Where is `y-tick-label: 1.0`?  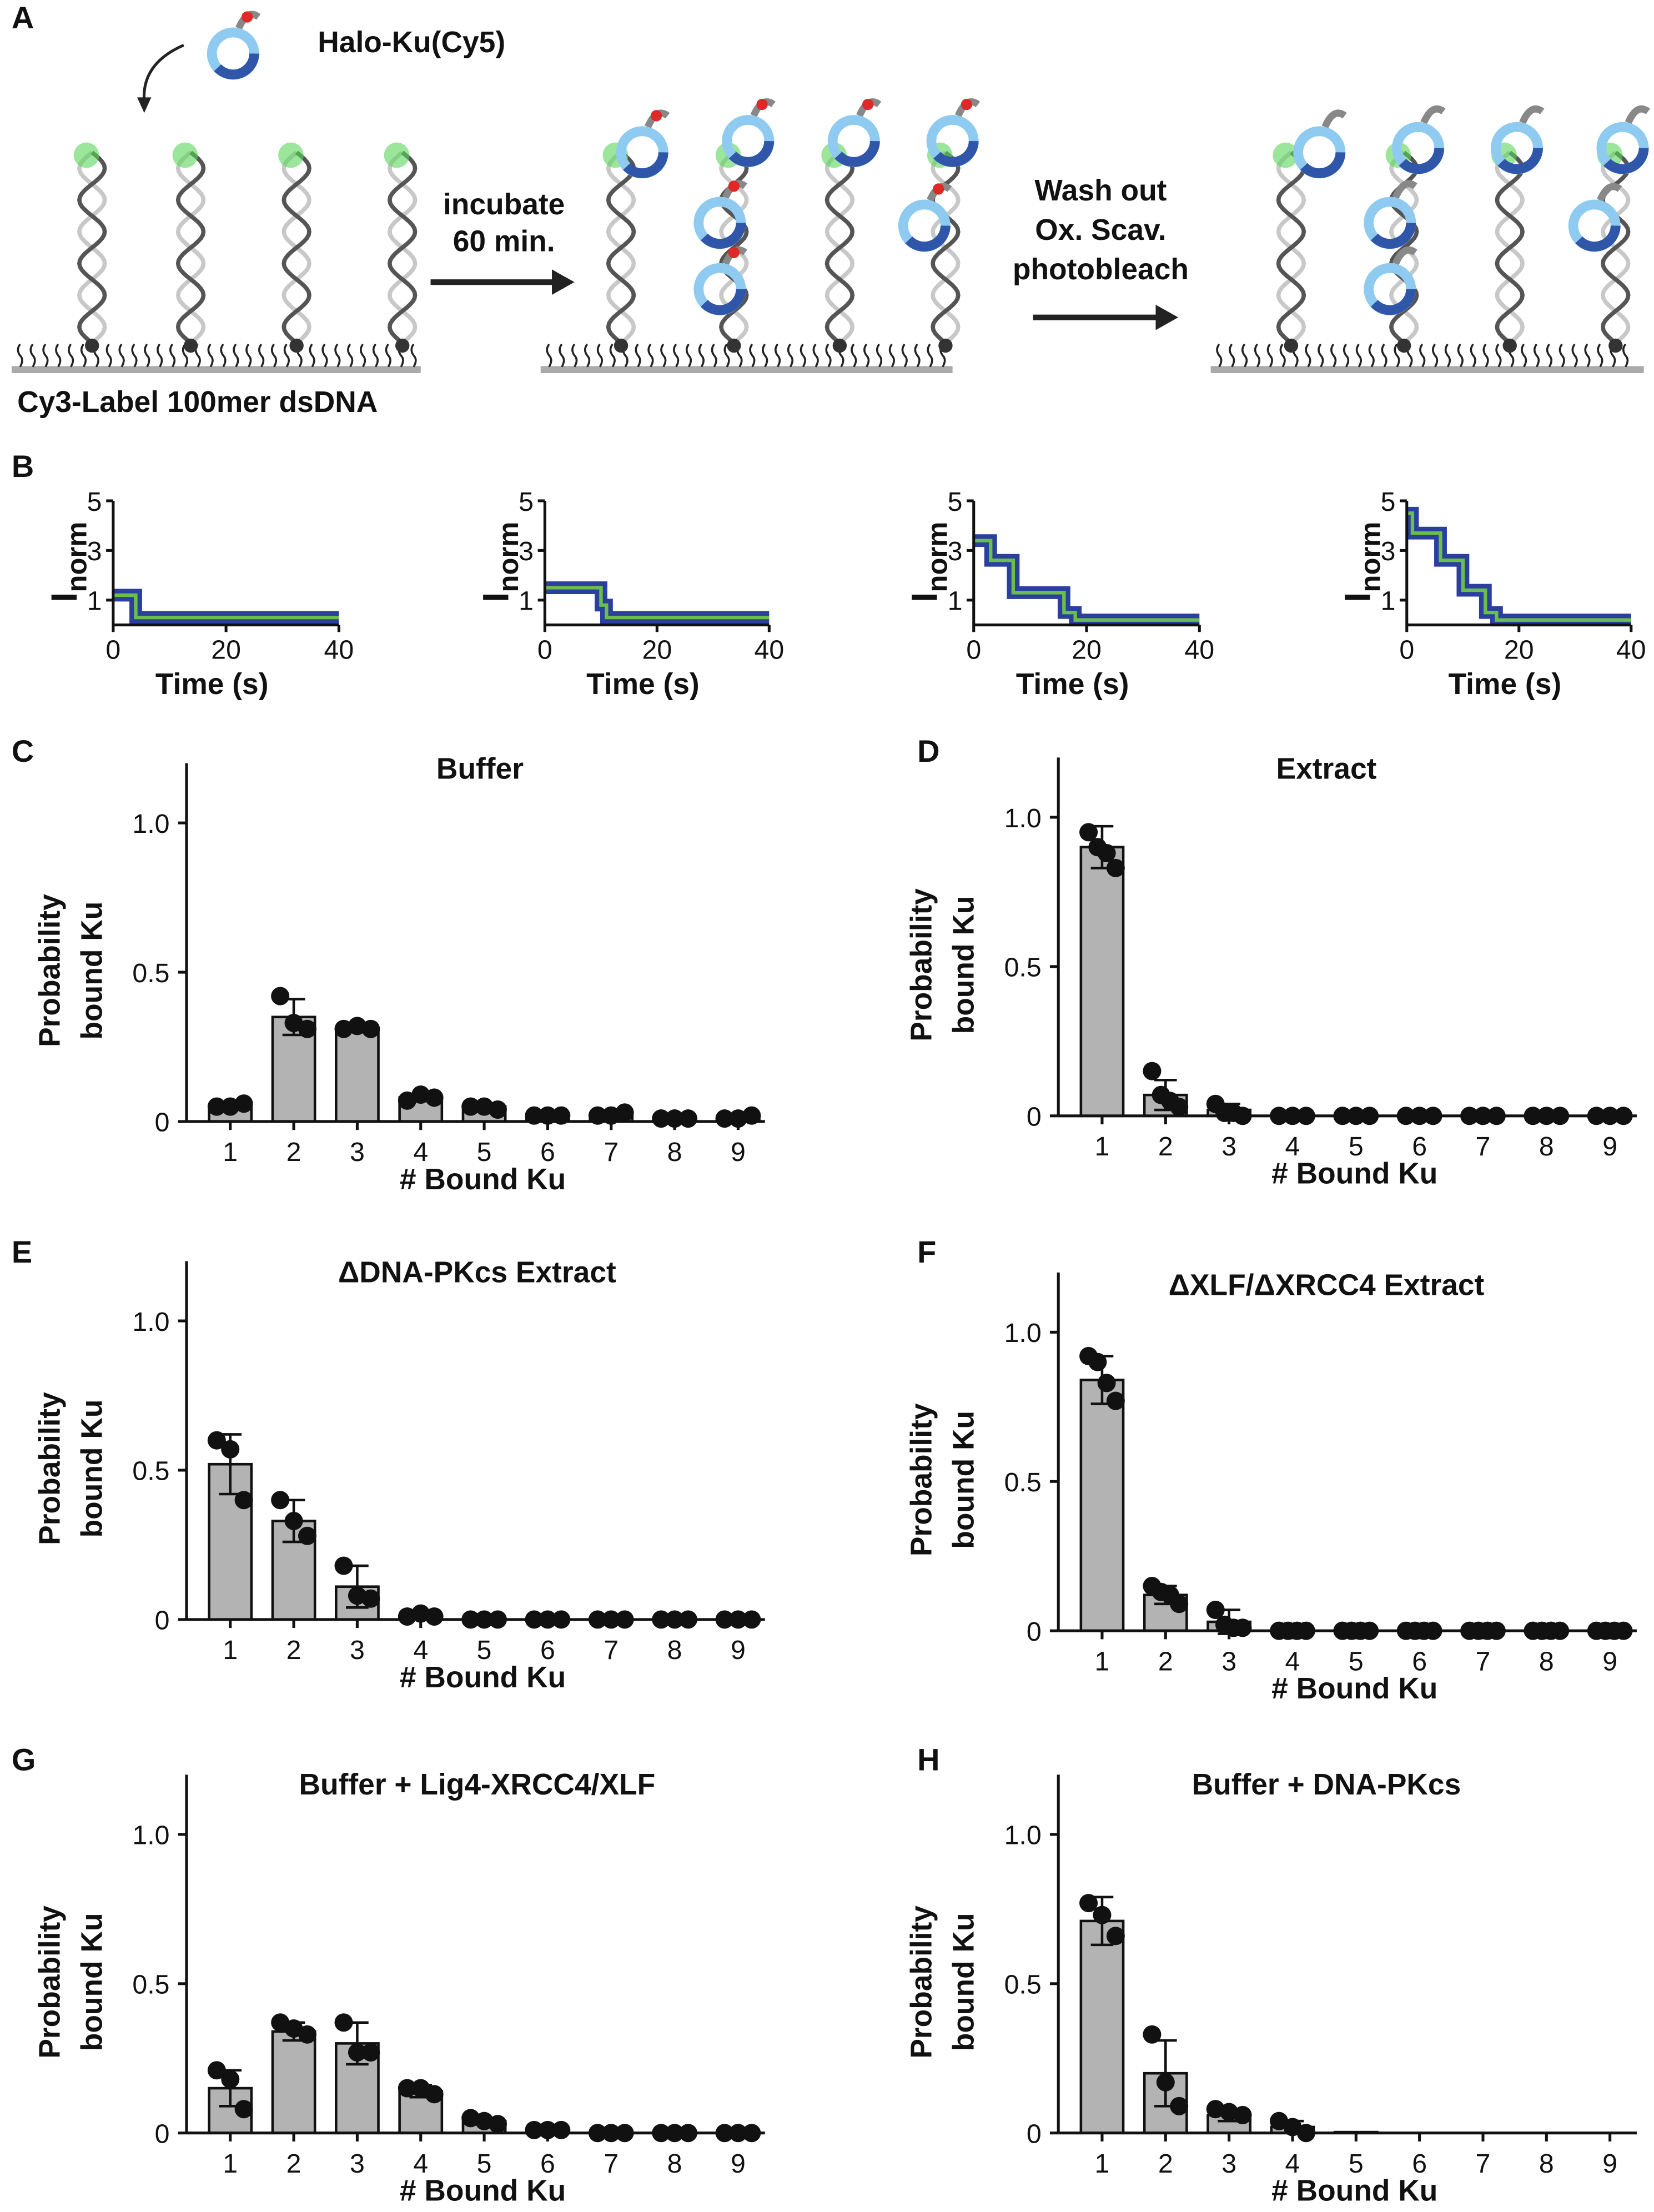
y-tick-label: 1.0 is located at coordinates (150, 1322).